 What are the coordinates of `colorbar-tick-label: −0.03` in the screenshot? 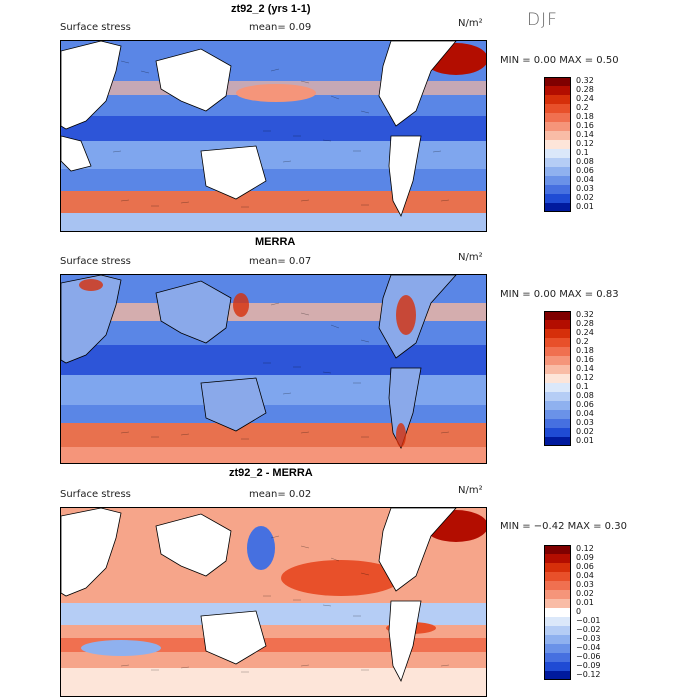 It's located at (588, 638).